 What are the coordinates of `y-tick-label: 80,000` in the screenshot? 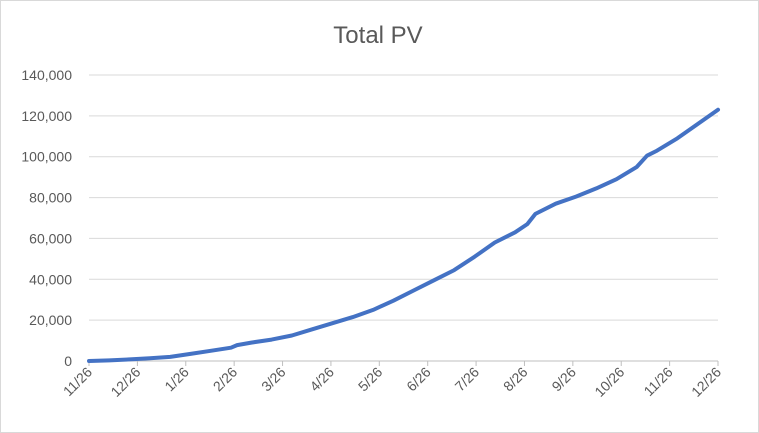 It's located at (50, 198).